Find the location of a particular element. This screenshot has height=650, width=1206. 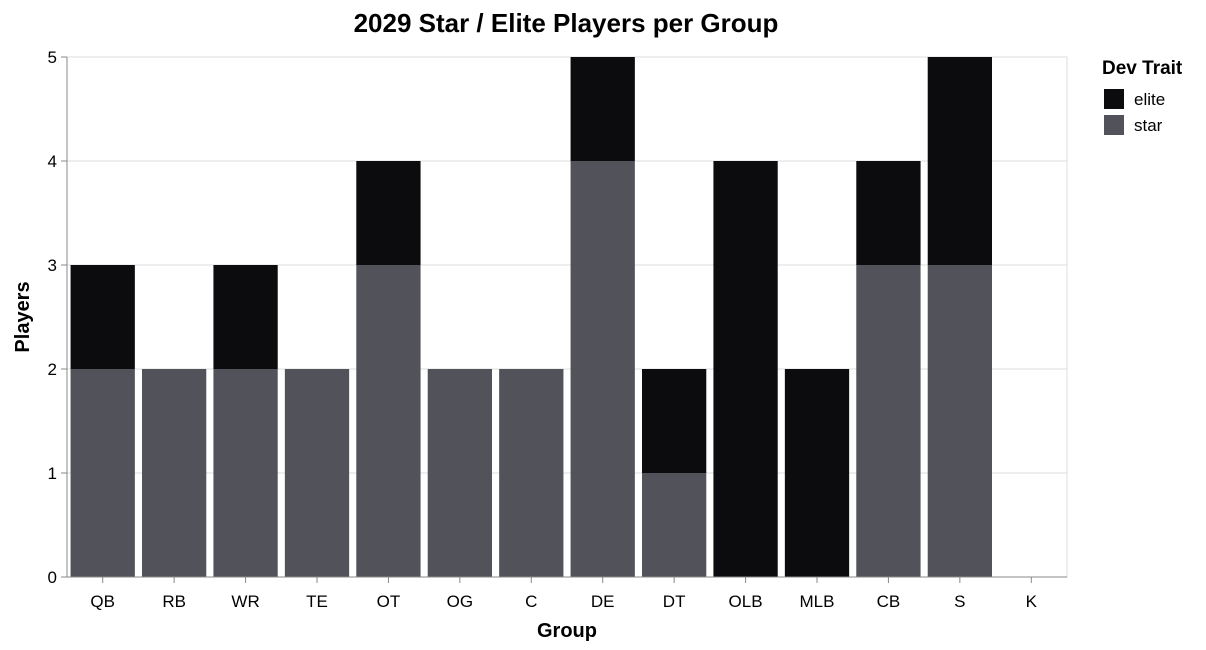

legend-label-elite: elite is located at coordinates (1149, 99).